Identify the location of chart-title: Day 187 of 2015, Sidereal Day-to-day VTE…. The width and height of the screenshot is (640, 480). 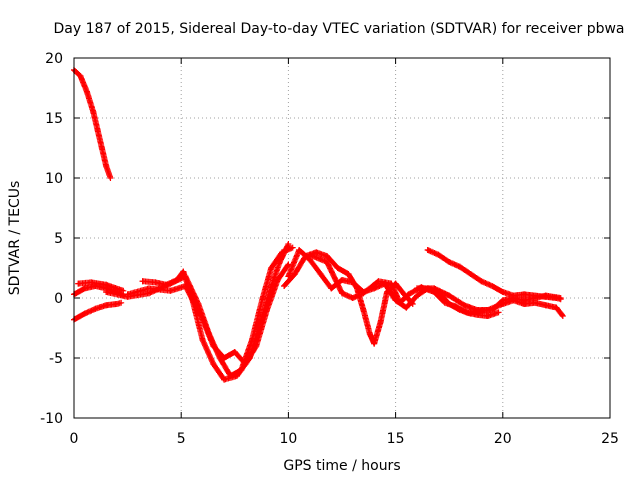
(338, 29).